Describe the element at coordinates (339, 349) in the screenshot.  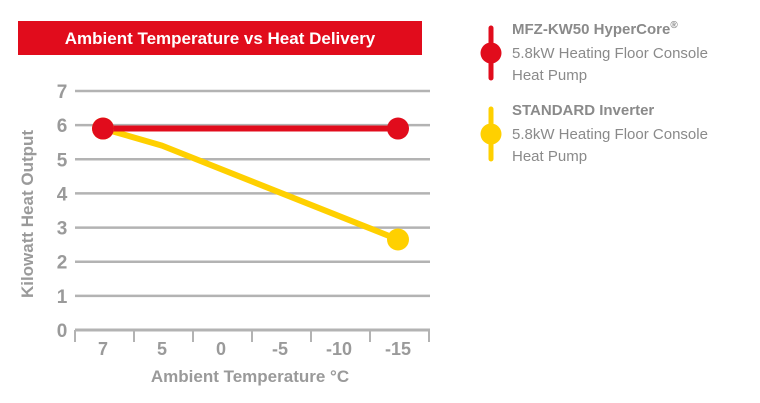
I see `x-tick-label: -10` at that location.